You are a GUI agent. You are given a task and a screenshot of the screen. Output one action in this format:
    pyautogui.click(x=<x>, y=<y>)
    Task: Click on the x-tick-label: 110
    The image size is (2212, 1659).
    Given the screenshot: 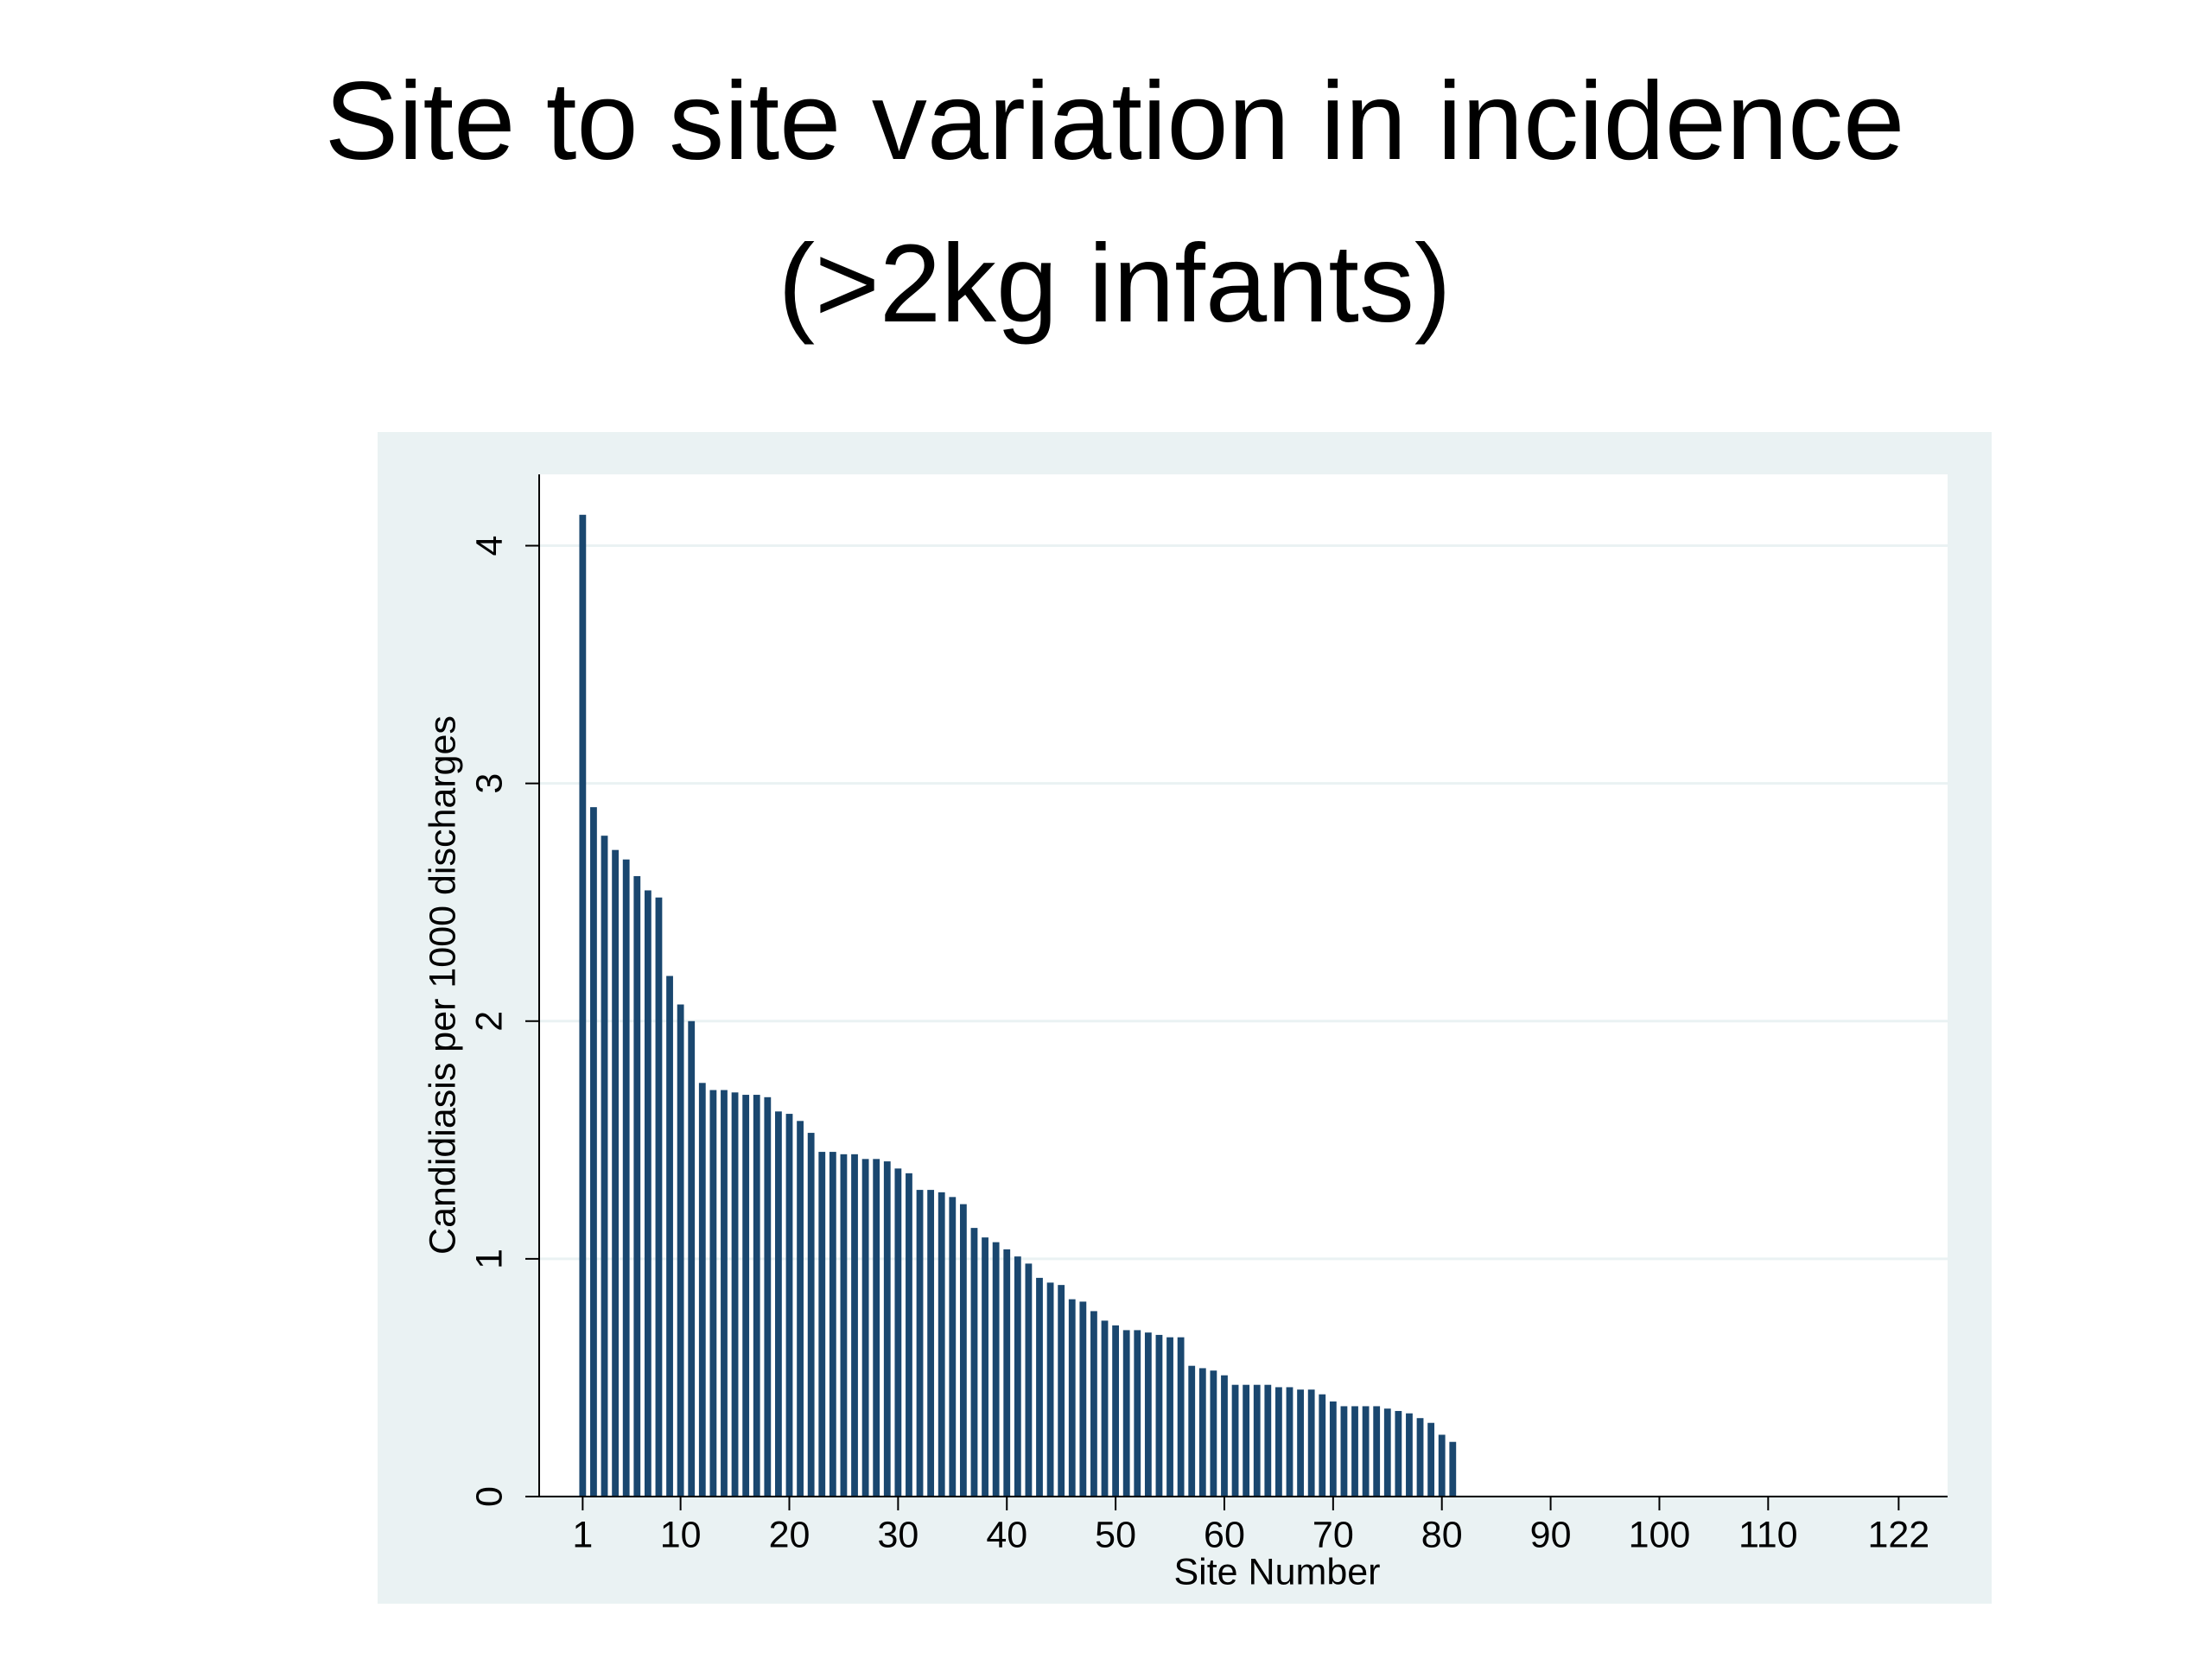 What is the action you would take?
    pyautogui.click(x=1768, y=1534)
    